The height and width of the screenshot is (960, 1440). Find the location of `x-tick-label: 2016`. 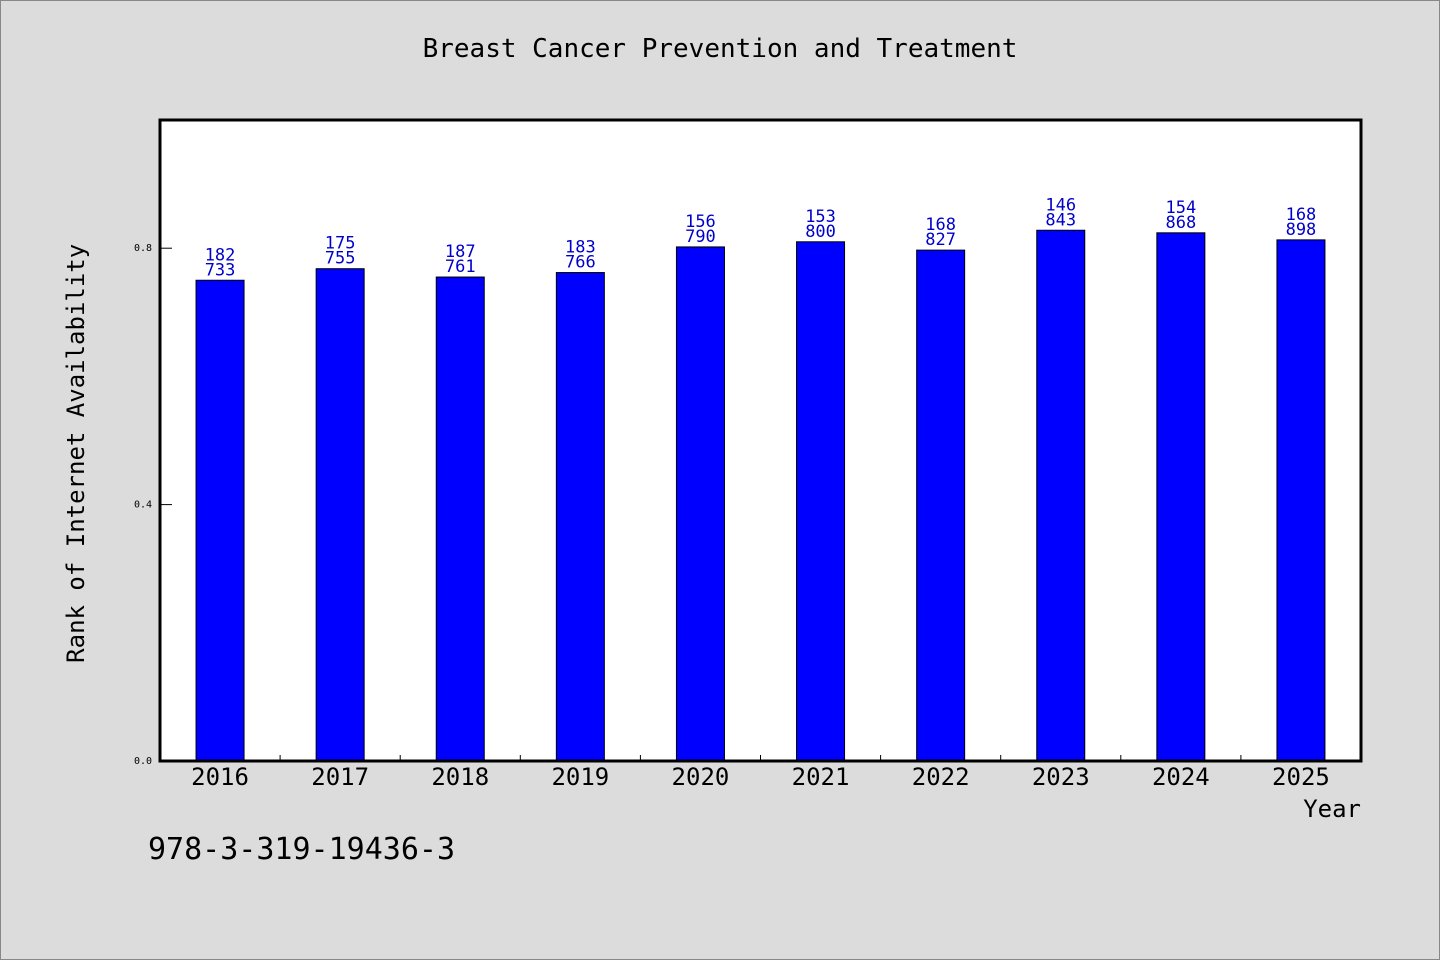

x-tick-label: 2016 is located at coordinates (220, 777).